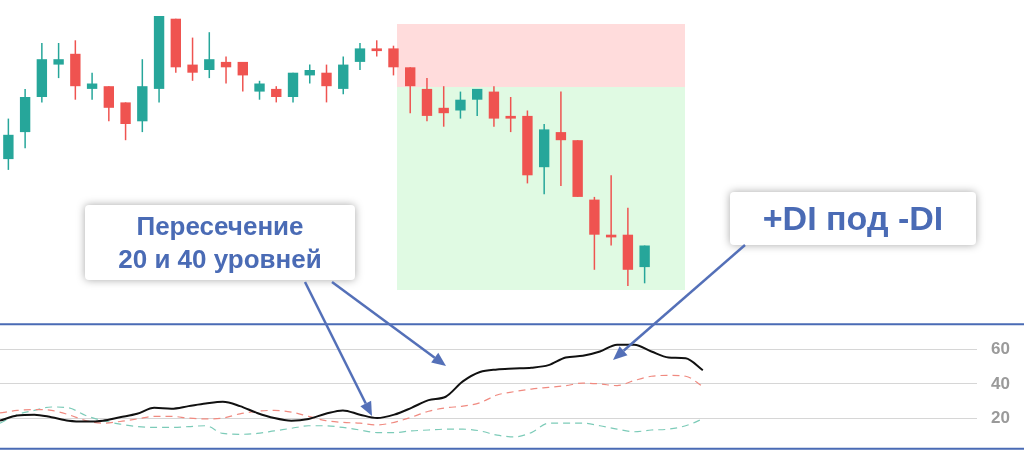  What do you see at coordinates (1001, 349) in the screenshot?
I see `y-tick-label: 60` at bounding box center [1001, 349].